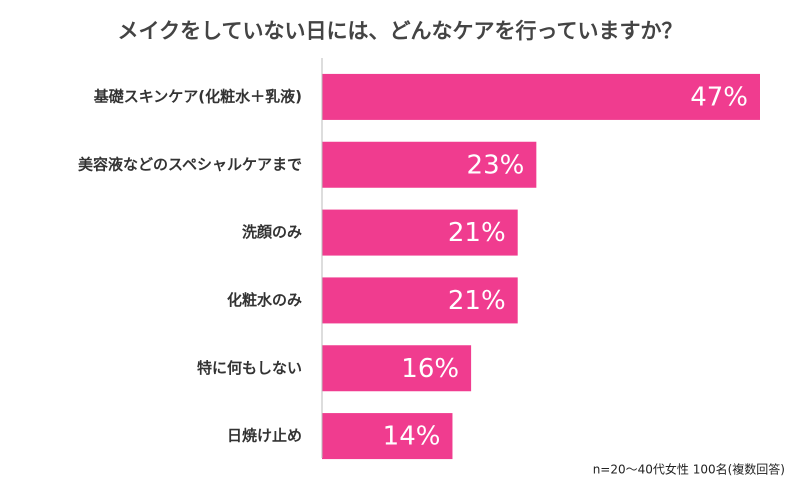 The height and width of the screenshot is (486, 800). I want to click on chart-title: メイクをしていない日には、どんなケアを行っていますか？, so click(400, 31).